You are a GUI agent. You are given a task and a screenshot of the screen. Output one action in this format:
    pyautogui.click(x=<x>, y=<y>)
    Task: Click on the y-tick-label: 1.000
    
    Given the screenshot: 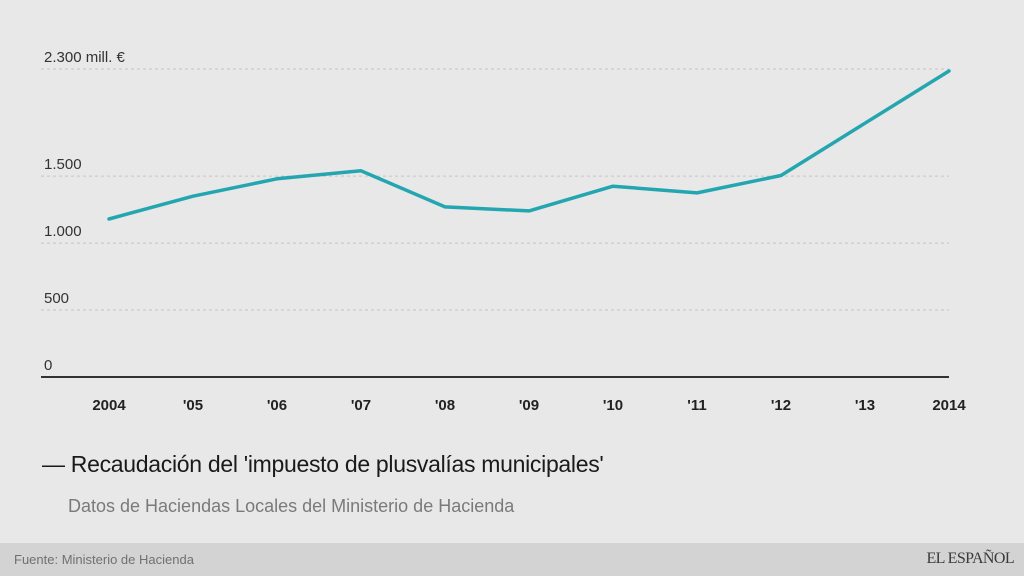 What is the action you would take?
    pyautogui.click(x=63, y=231)
    